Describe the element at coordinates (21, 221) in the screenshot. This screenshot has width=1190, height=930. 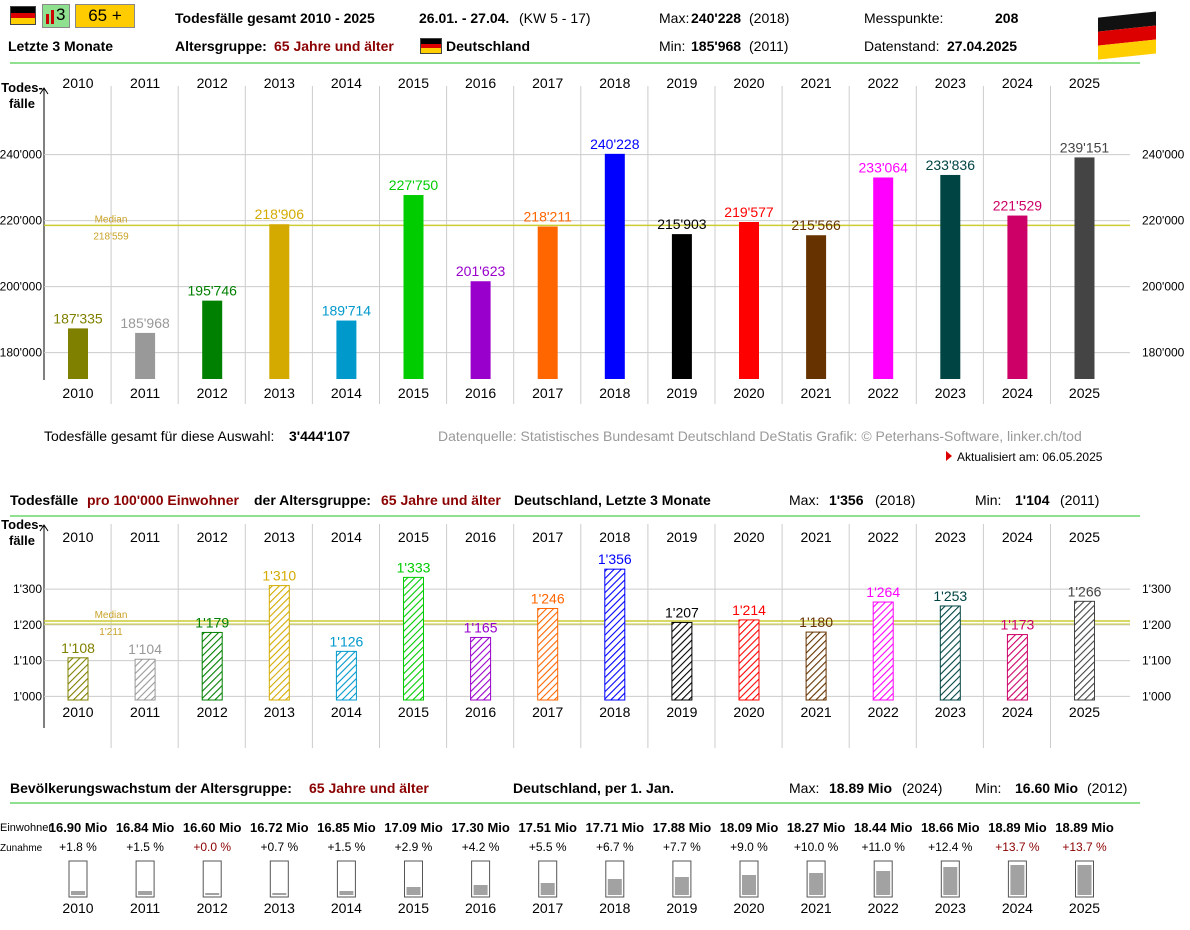
I see `y-tick-label-left: 220'000` at that location.